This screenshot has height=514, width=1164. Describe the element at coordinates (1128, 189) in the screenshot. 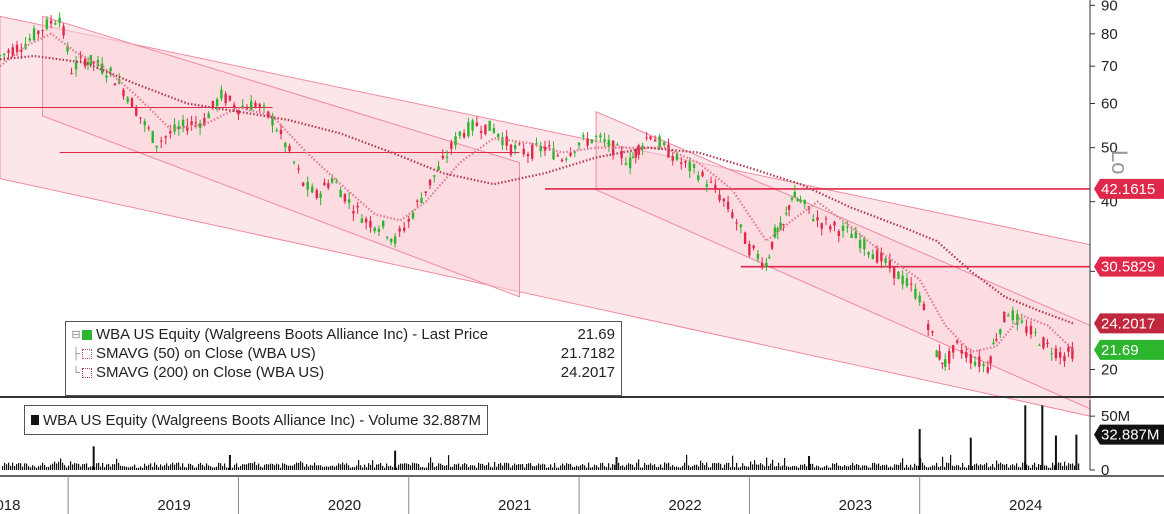

I see `price-tag-label: 42.1615` at that location.